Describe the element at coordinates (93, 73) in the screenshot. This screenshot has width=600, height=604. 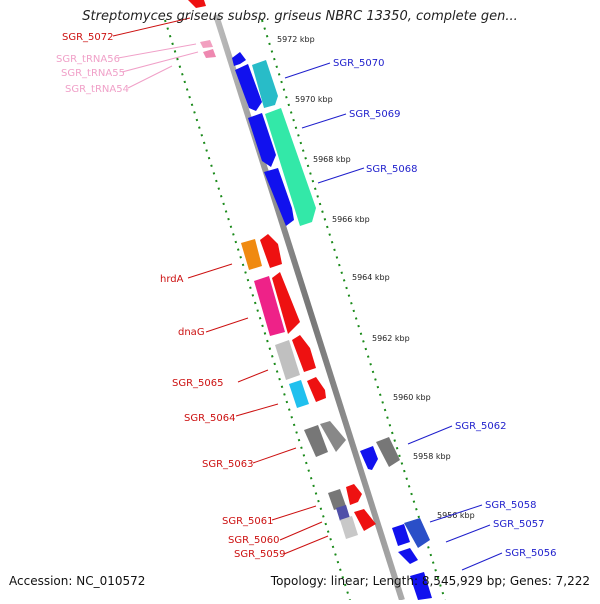
I see `gene-label-trna55: SGR_tRNA55` at that location.